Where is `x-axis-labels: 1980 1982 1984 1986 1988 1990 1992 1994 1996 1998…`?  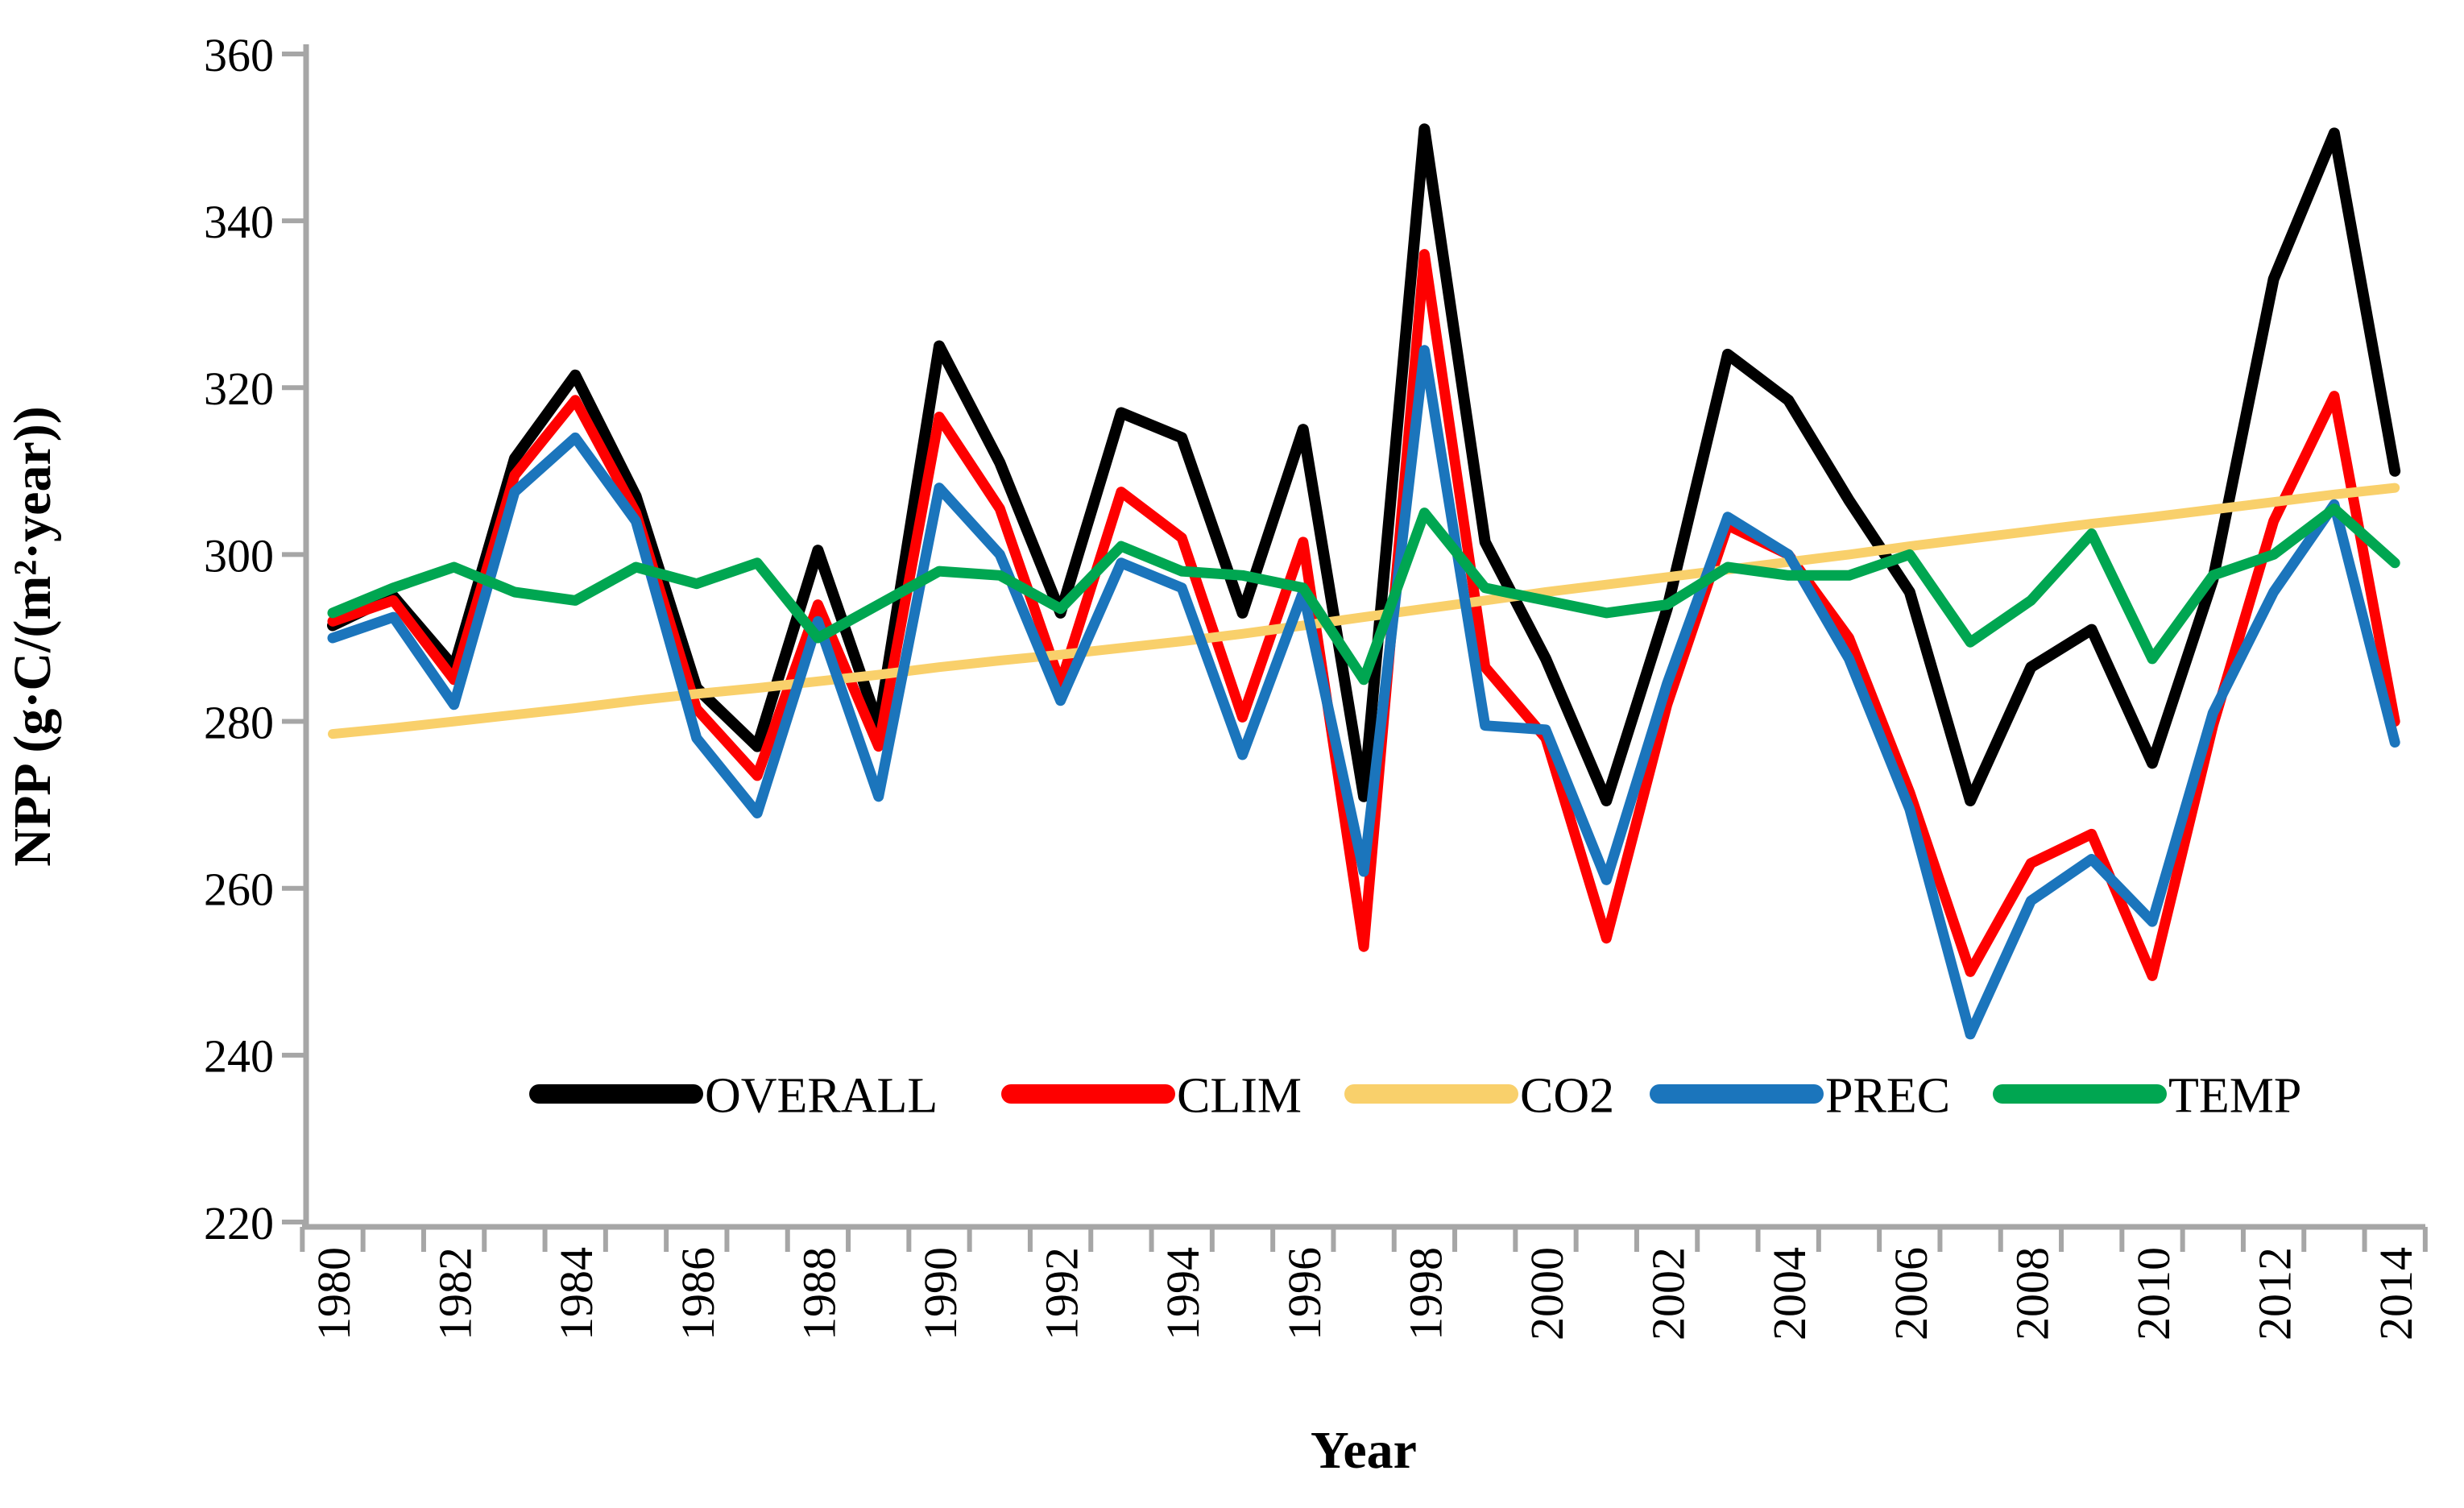 x-axis-labels: 1980 1982 1984 1986 1988 1990 1992 1994 1996 1998… is located at coordinates (1365, 1293).